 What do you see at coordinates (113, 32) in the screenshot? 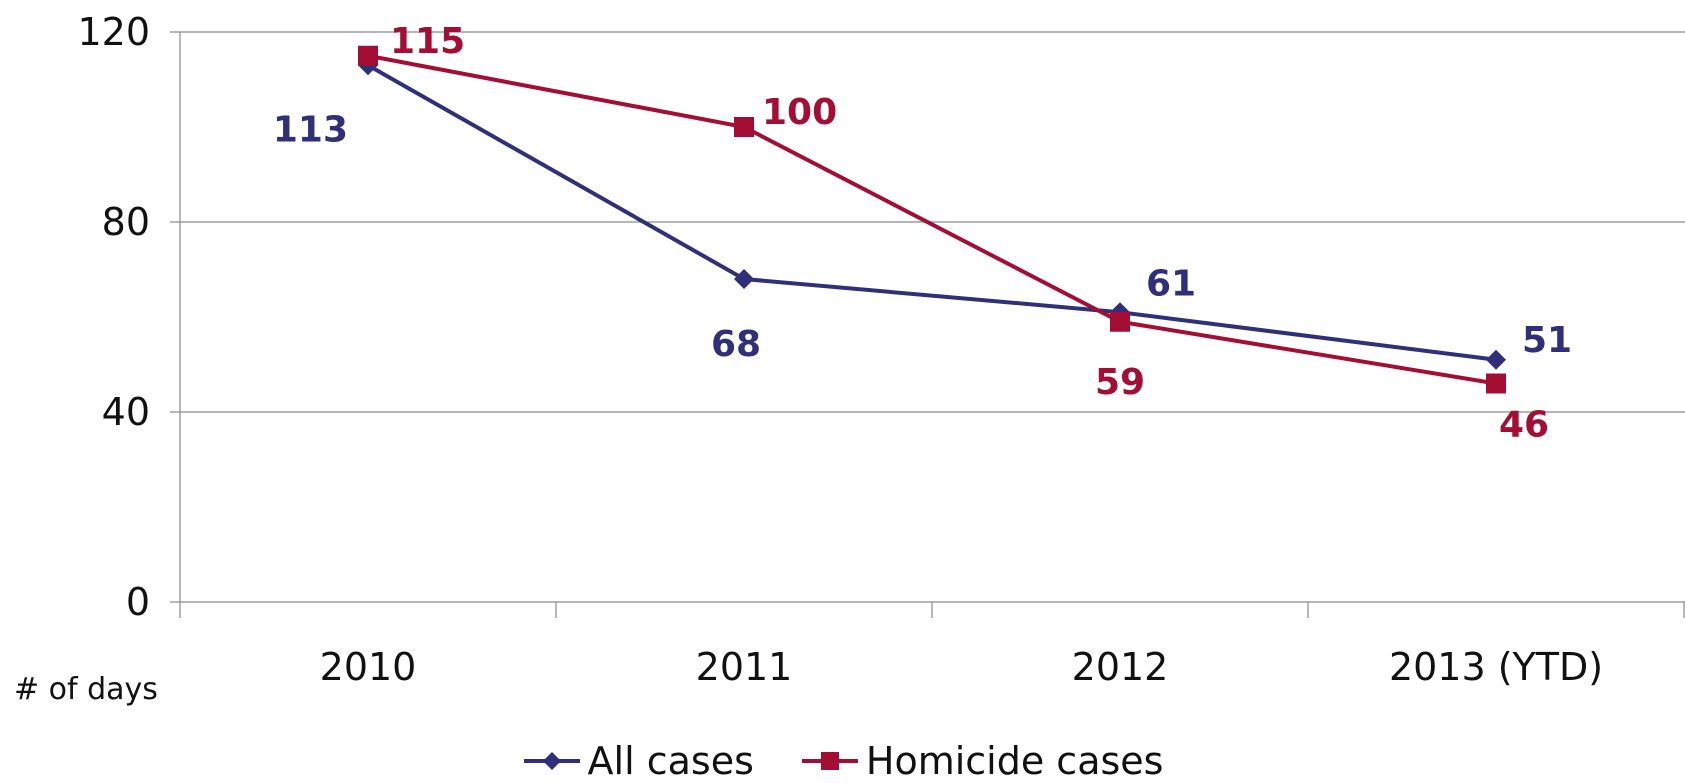
I see `y-tick-label: 120` at bounding box center [113, 32].